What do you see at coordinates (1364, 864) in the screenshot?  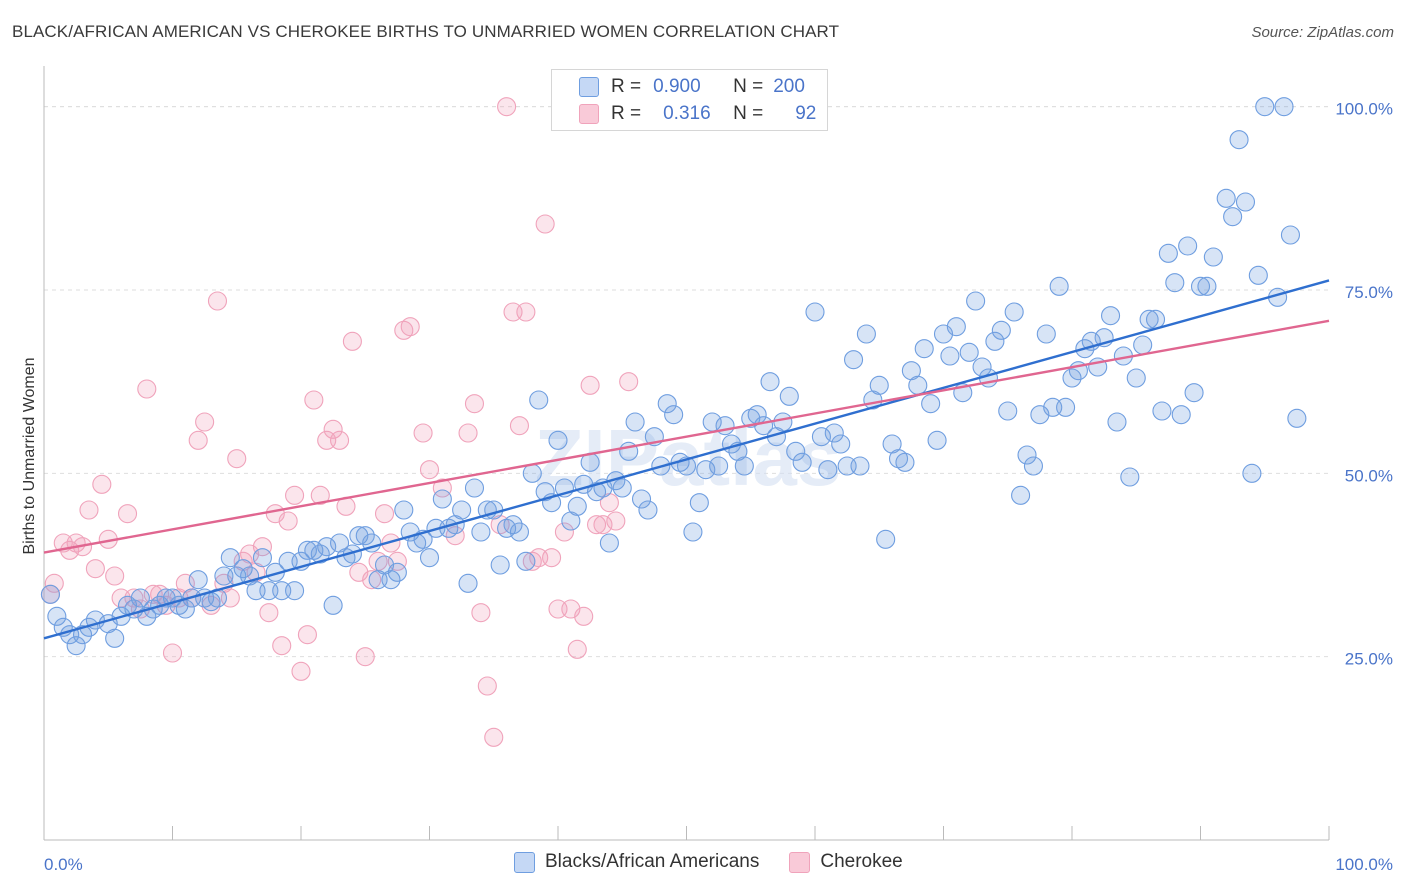 I see `x-tick-label-max: 100.0%` at bounding box center [1364, 864].